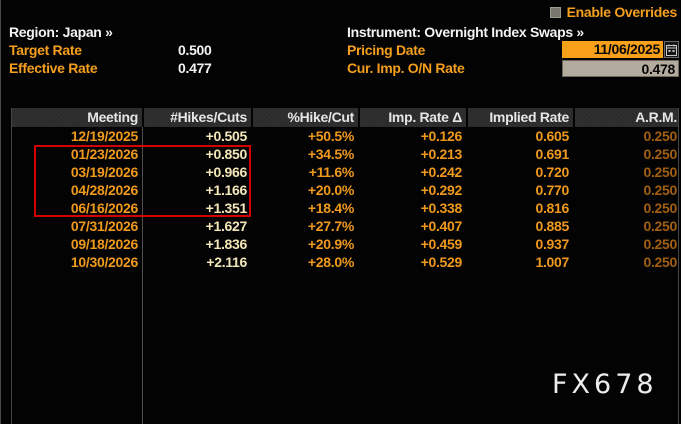  I want to click on table-cell: 0.770, so click(552, 190).